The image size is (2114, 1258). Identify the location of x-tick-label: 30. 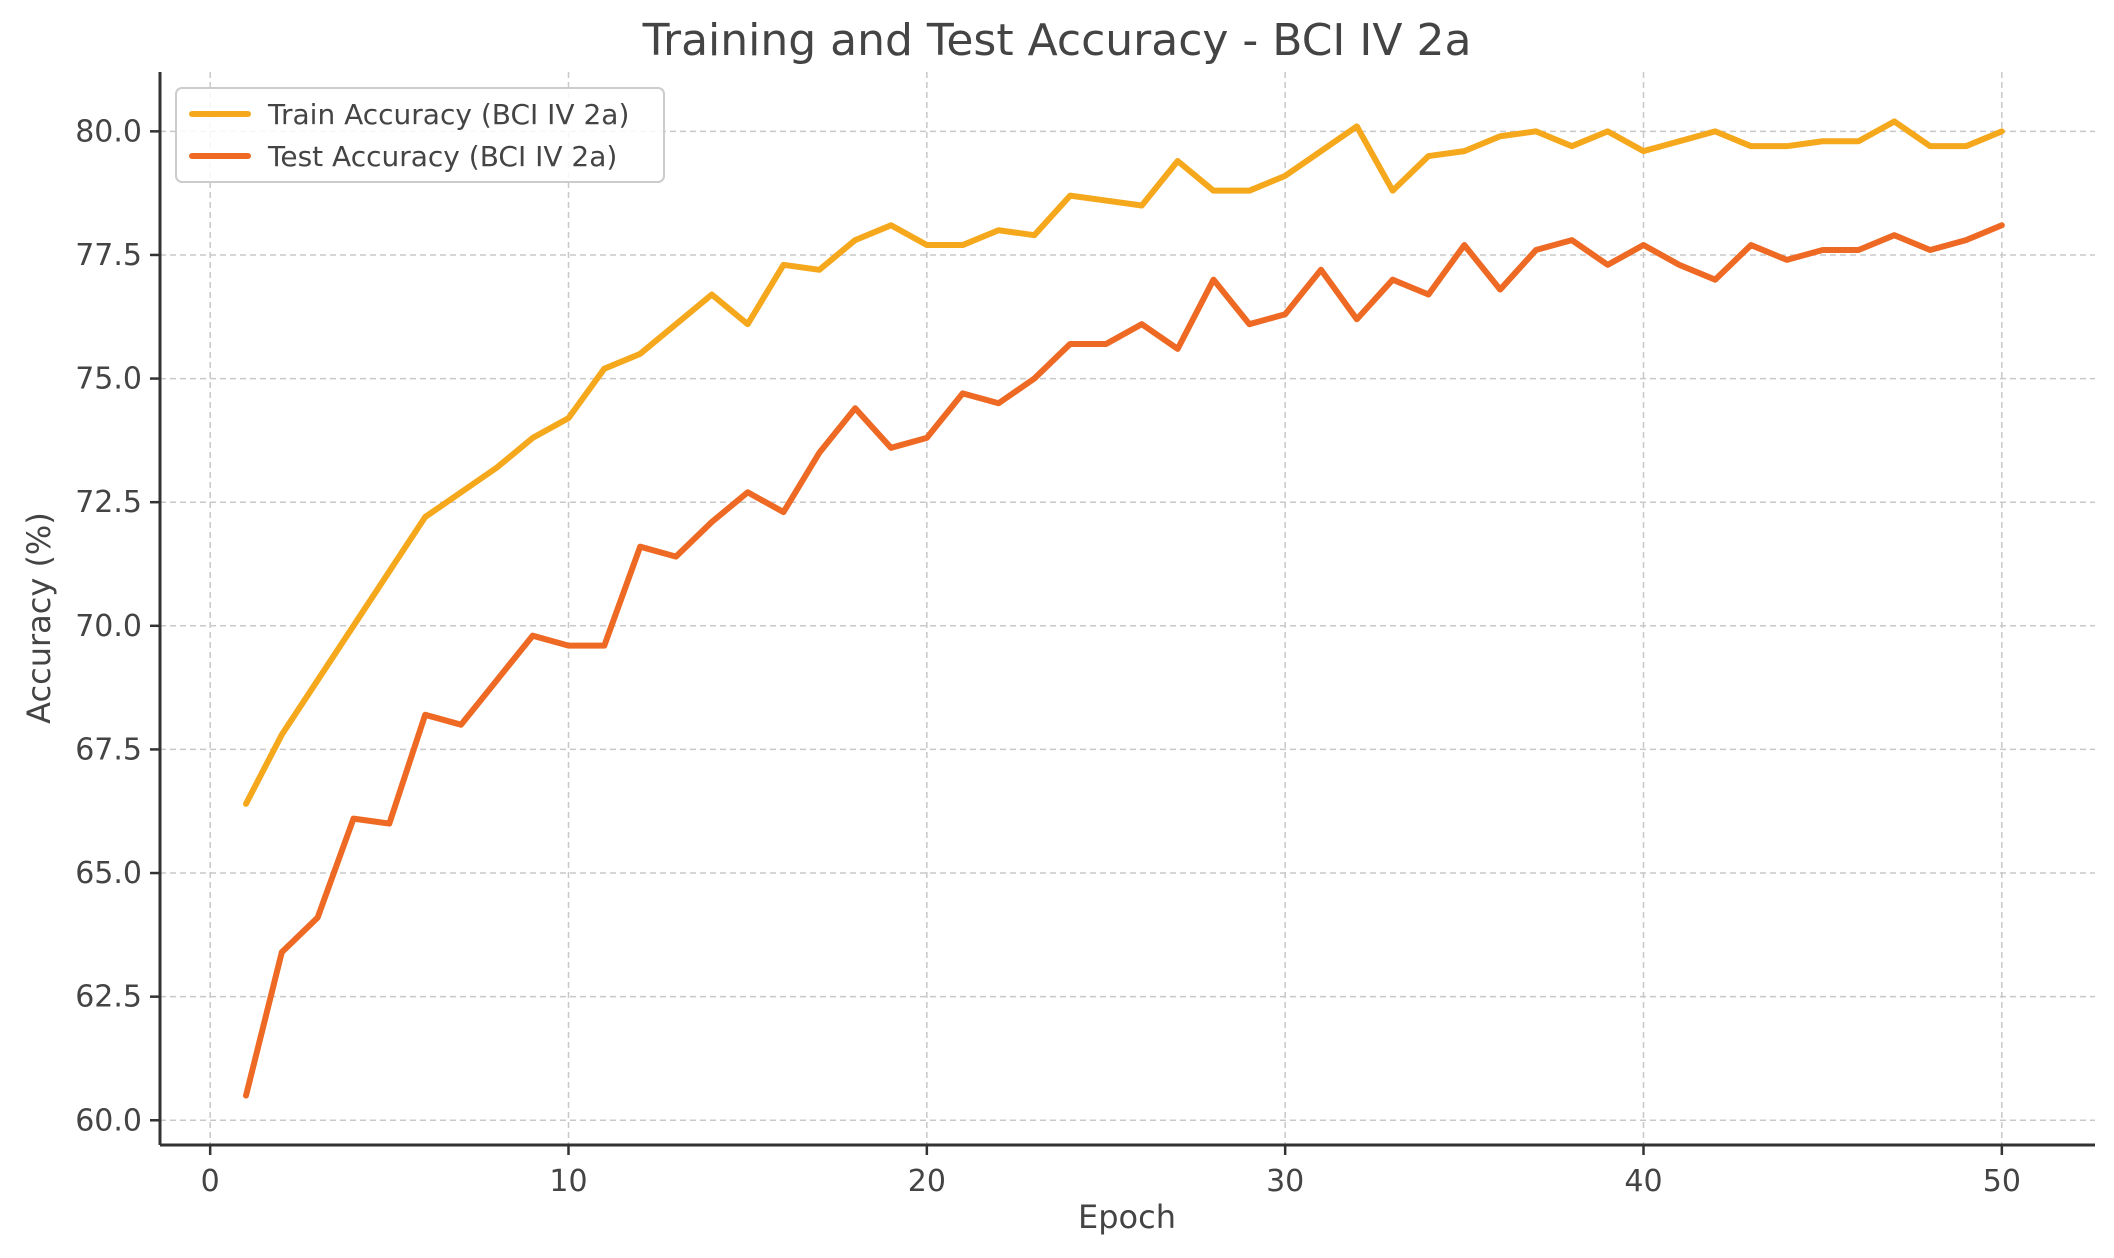
(1285, 1181).